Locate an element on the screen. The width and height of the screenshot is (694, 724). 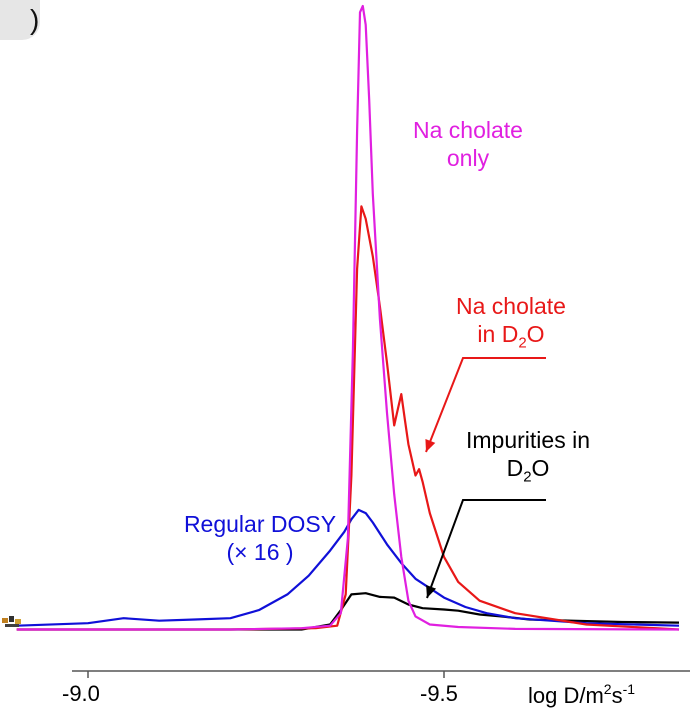
label-regular-dosy: Regular DOSY (× 16 ) is located at coordinates (260, 538).